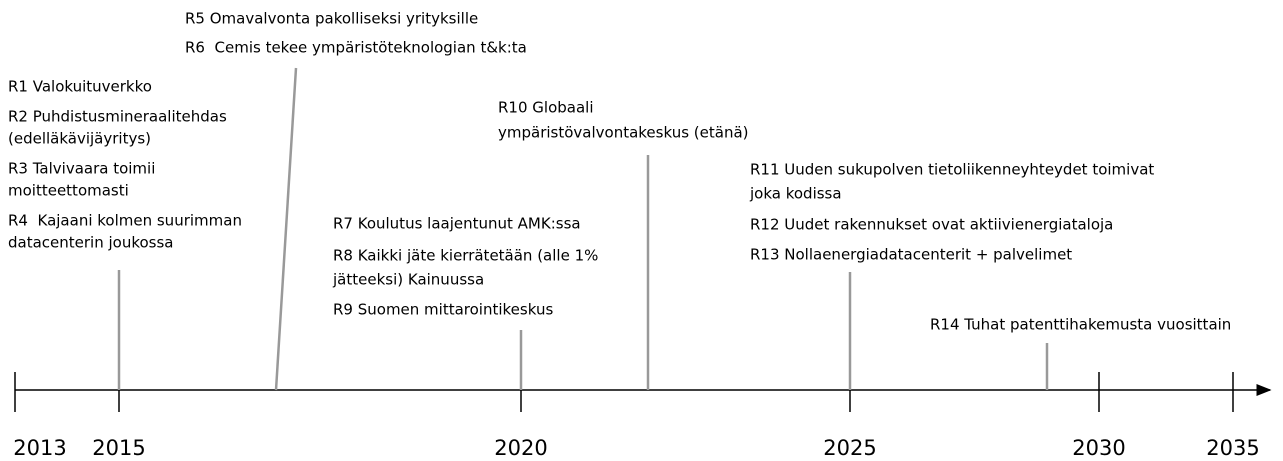 The image size is (1283, 461). I want to click on event-line: R4 Kajaani kolmen suurimman, so click(125, 221).